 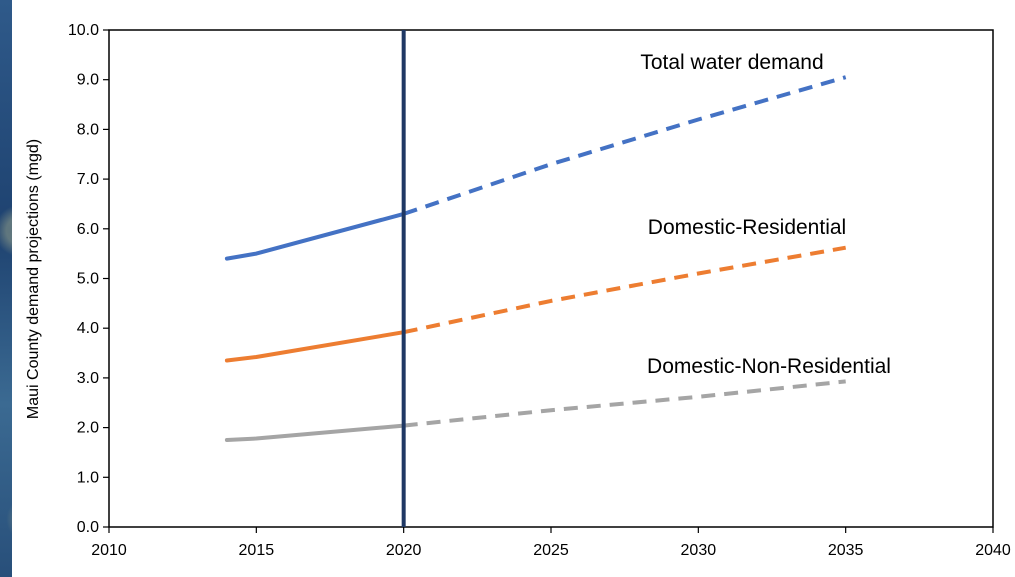 I want to click on x-tick-label: 2015, so click(x=257, y=550).